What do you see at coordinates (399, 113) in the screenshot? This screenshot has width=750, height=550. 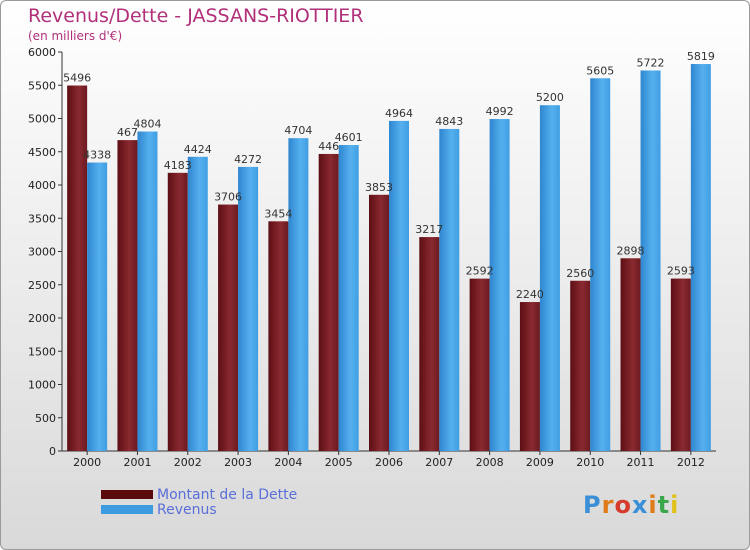 I see `data-label-revenus: 4964` at bounding box center [399, 113].